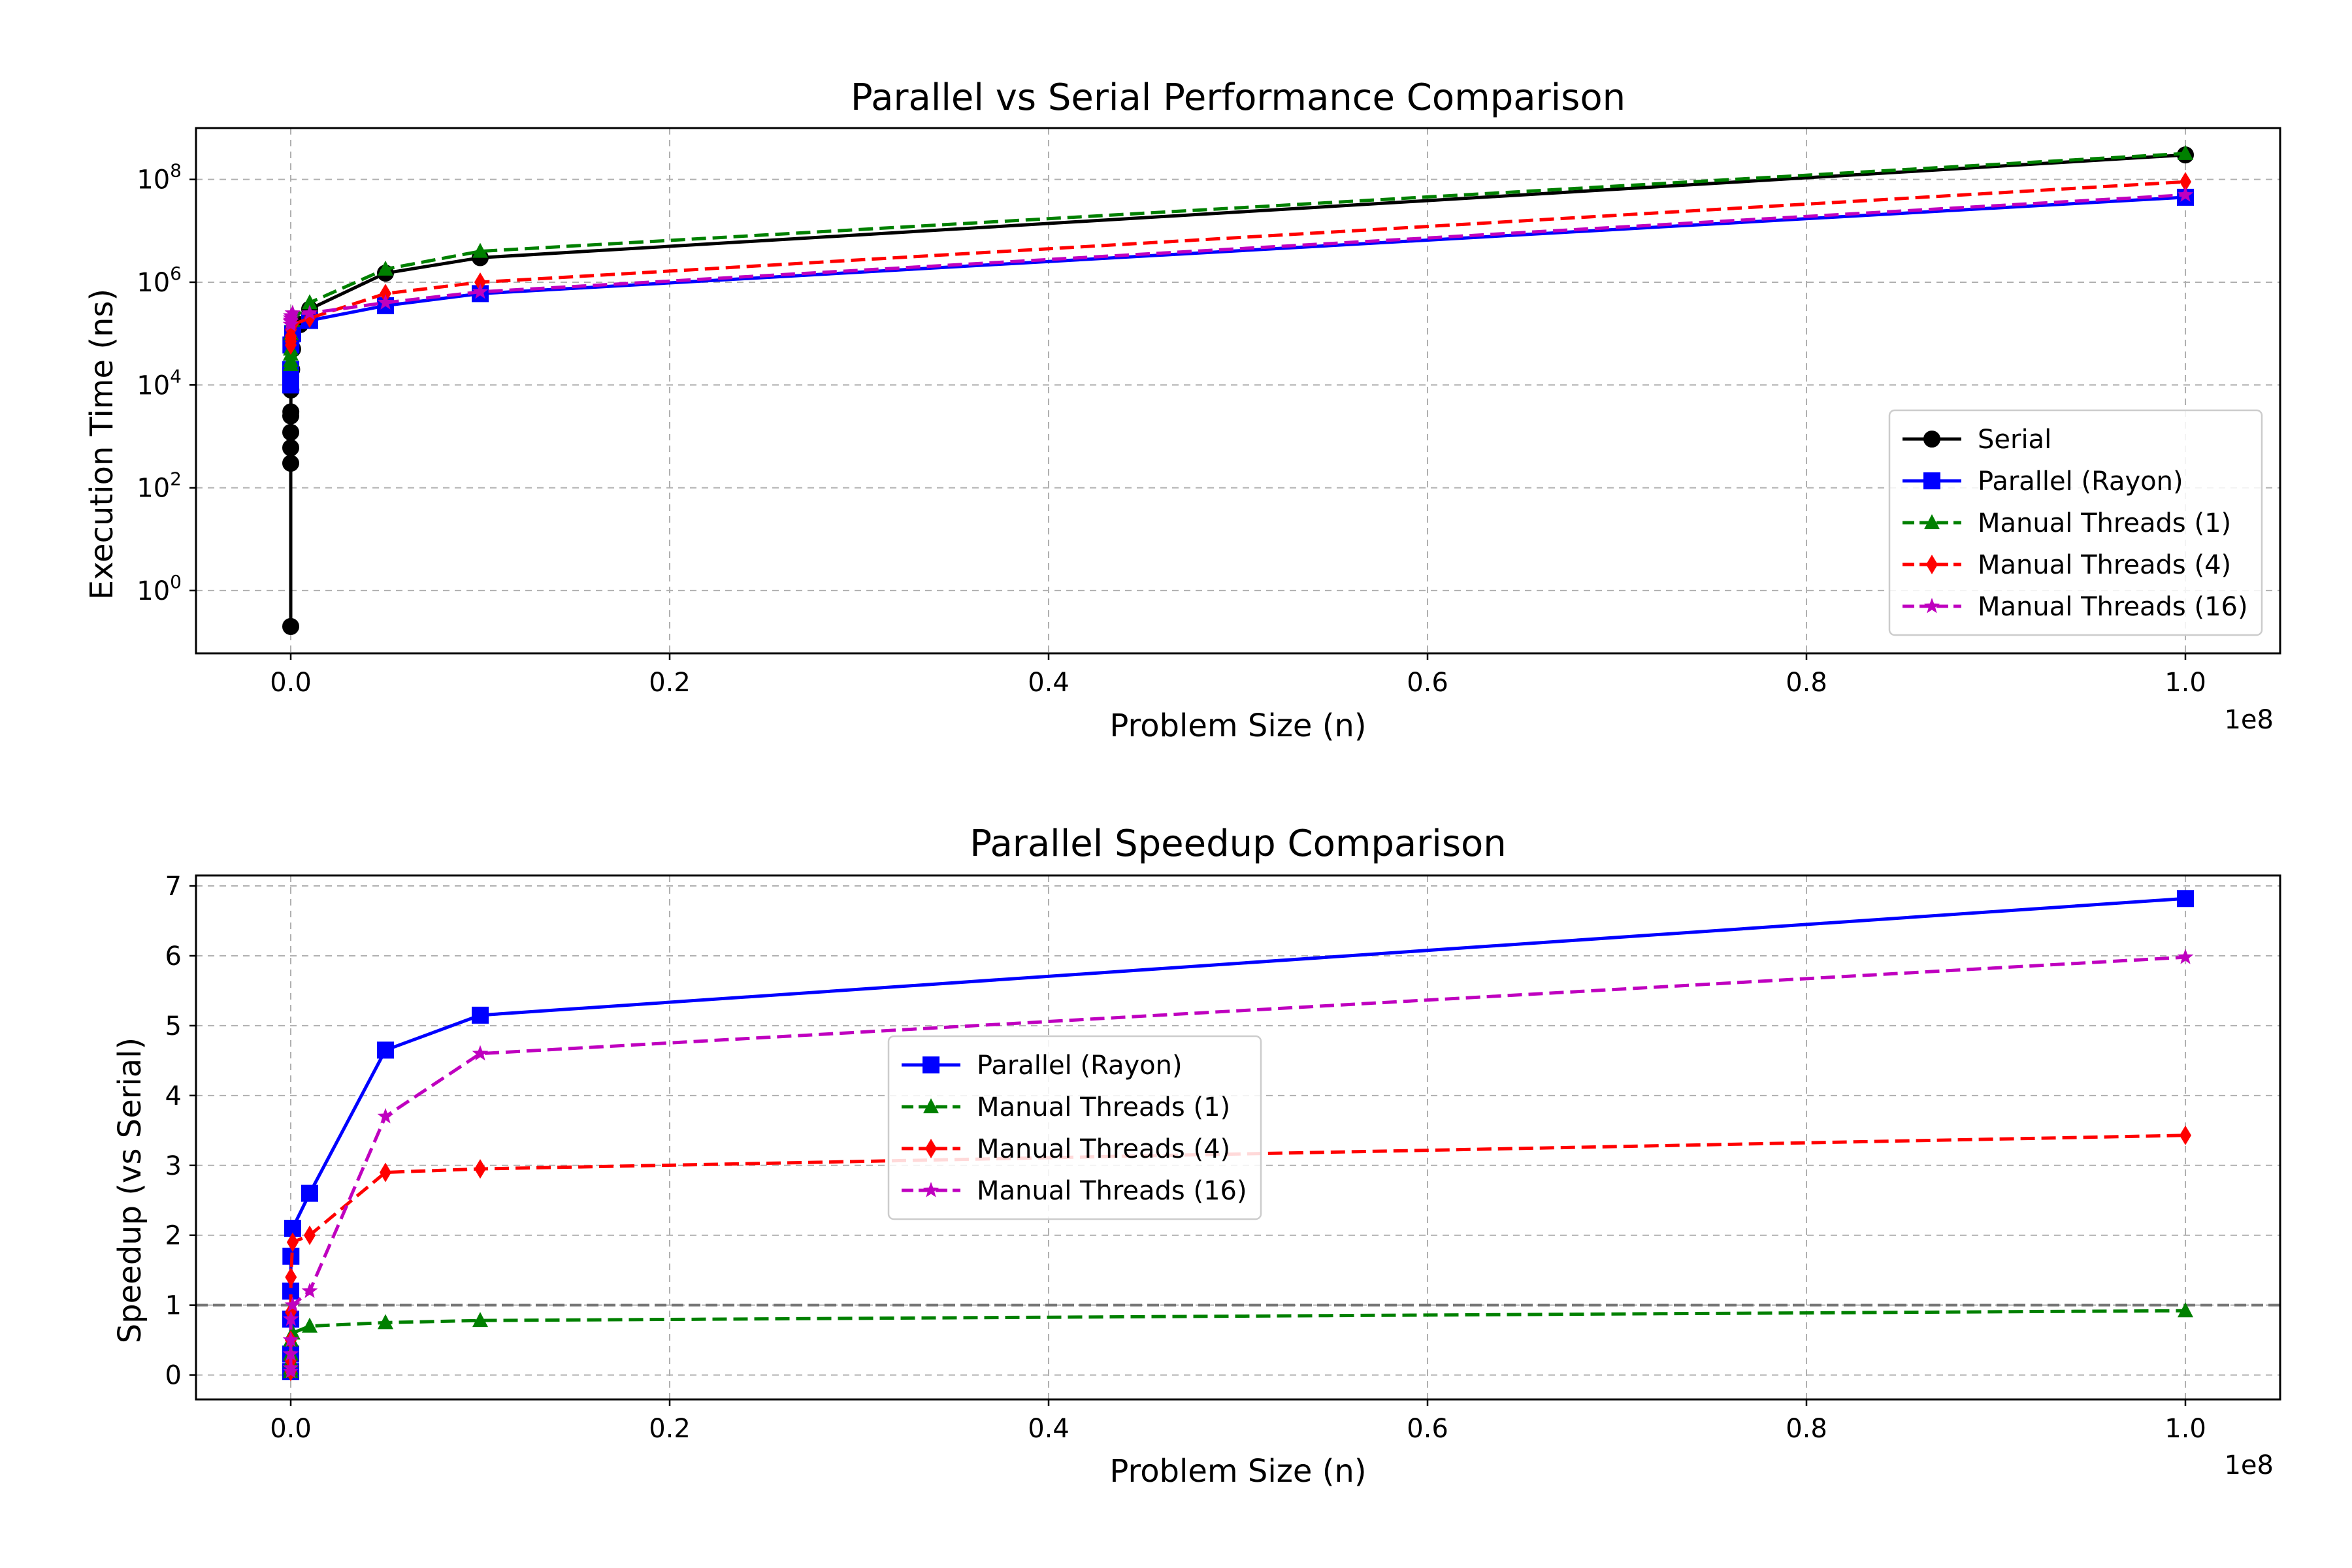 The height and width of the screenshot is (1568, 2352). What do you see at coordinates (1103, 1107) in the screenshot?
I see `legend-label: Manual Threads (1)` at bounding box center [1103, 1107].